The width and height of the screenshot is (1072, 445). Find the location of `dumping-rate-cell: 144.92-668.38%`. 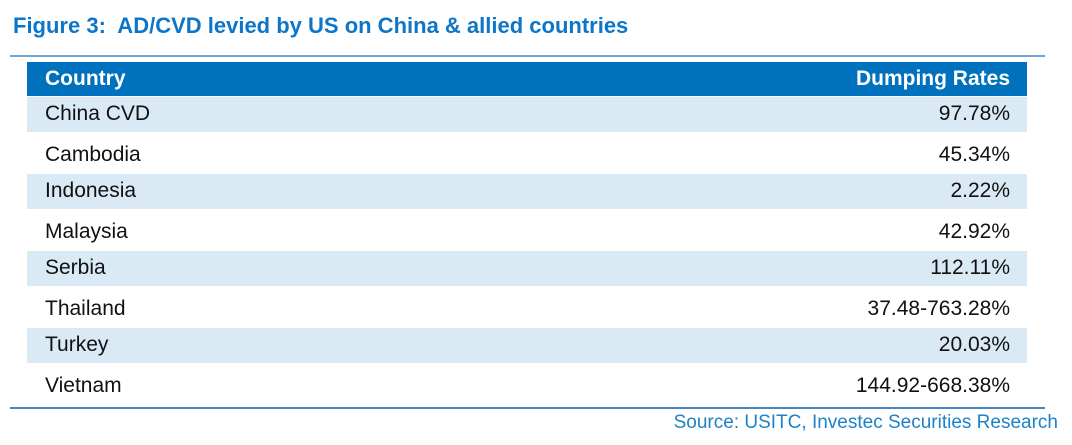

dumping-rate-cell: 144.92-668.38% is located at coordinates (932, 385).